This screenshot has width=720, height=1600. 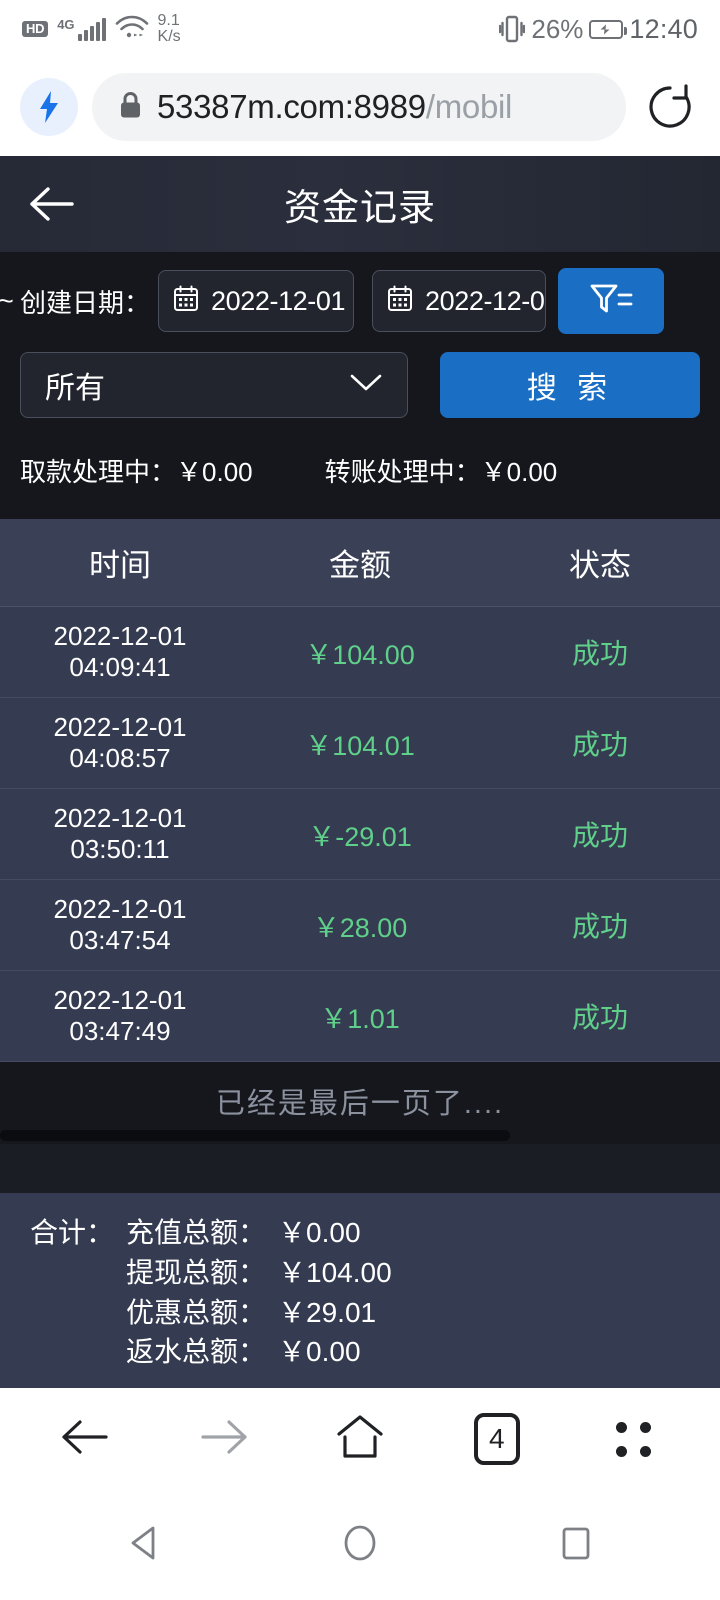 I want to click on android-system-nav, so click(x=360, y=1545).